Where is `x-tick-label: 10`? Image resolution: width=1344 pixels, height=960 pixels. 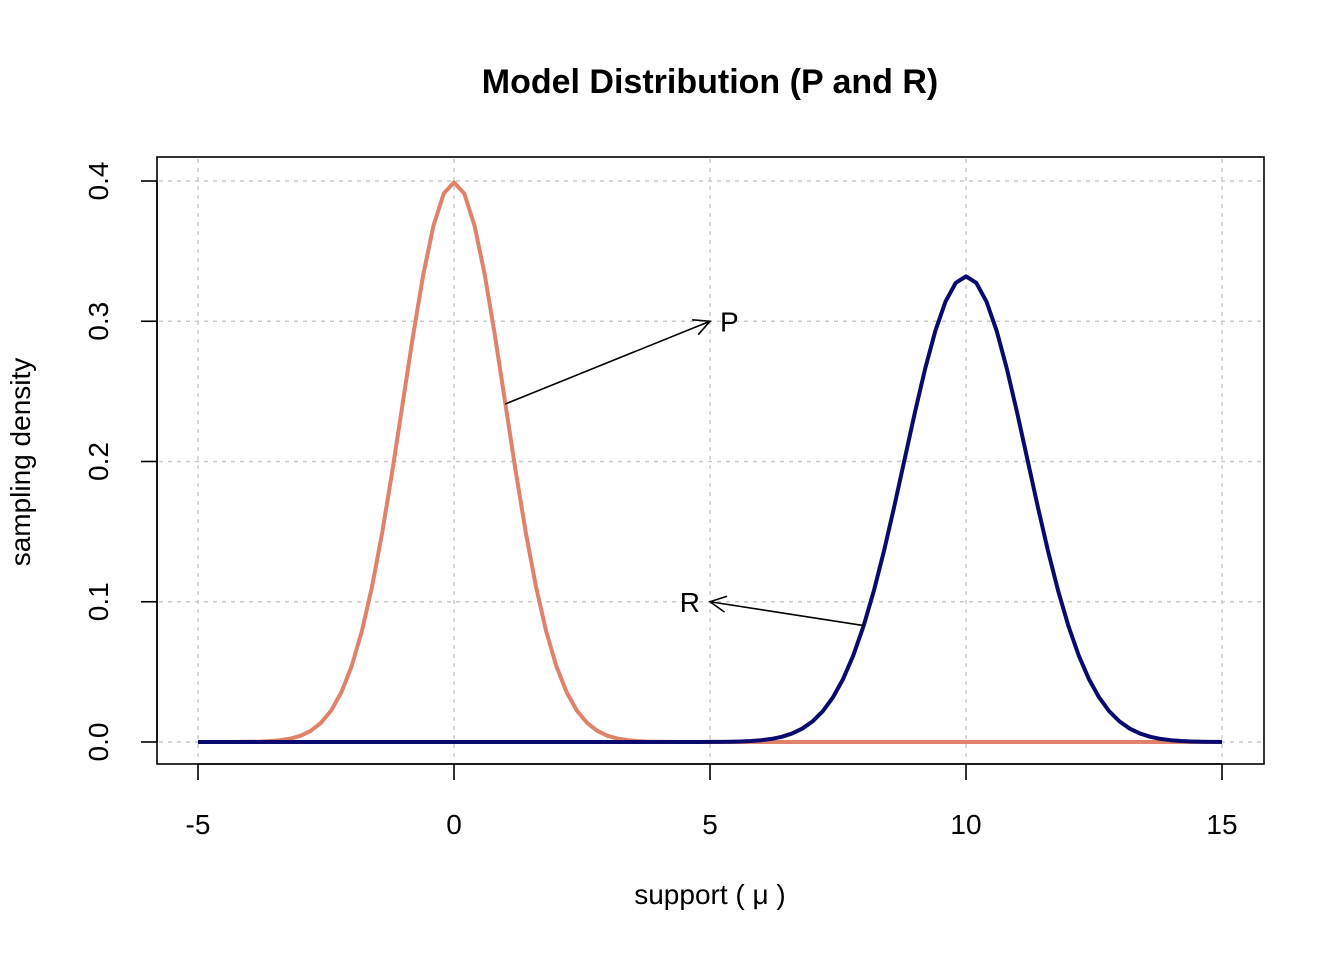 x-tick-label: 10 is located at coordinates (965, 824).